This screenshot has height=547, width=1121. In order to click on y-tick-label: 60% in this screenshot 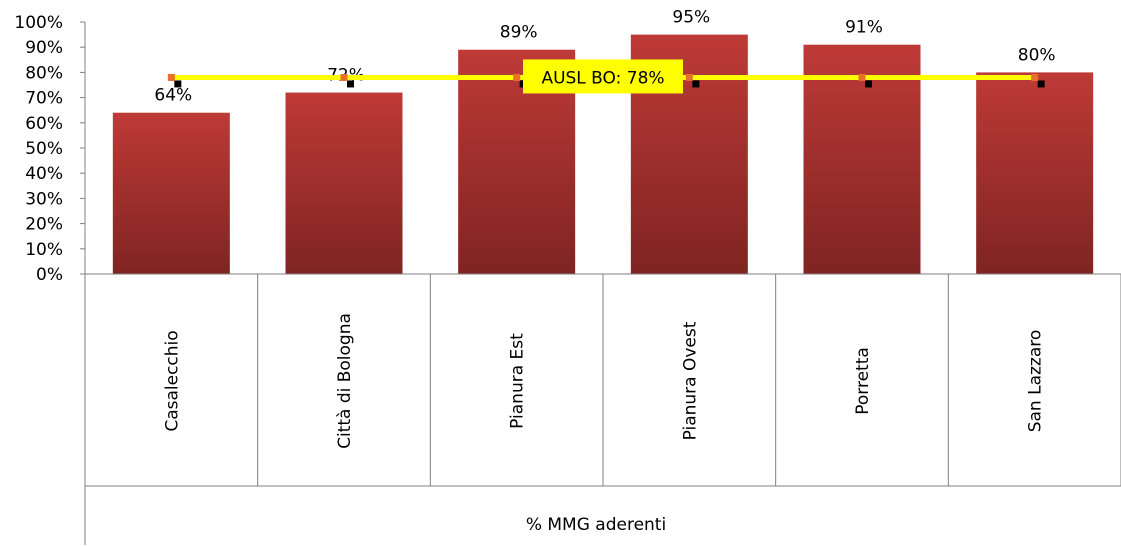, I will do `click(44, 124)`.